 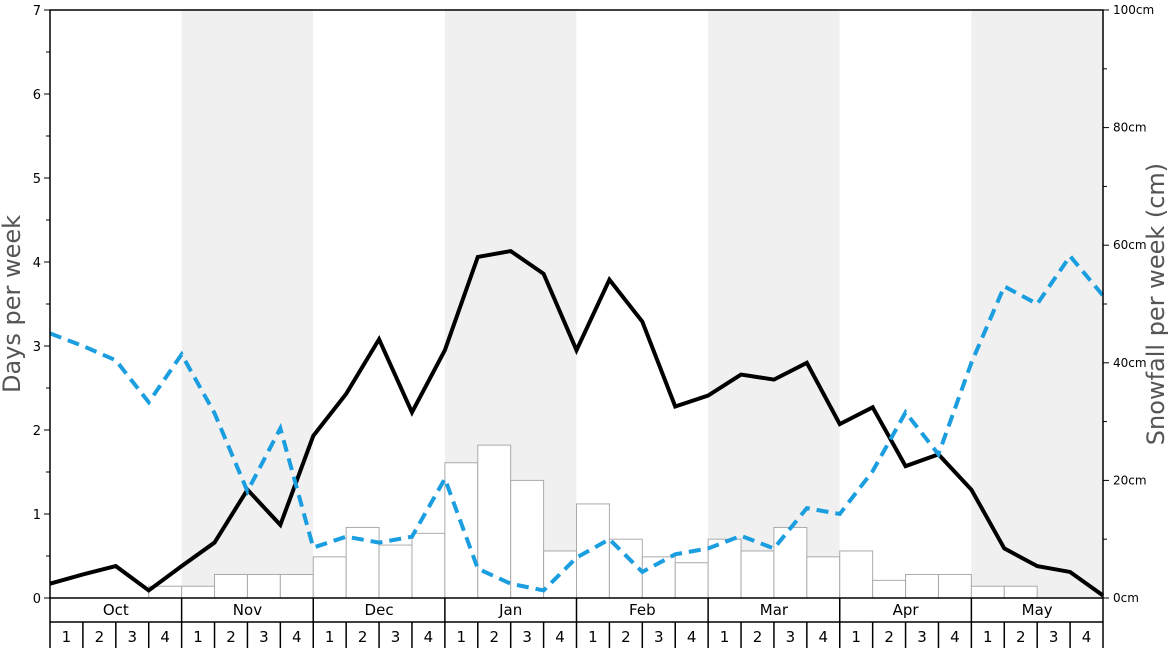 I want to click on left-tick-label: 3, so click(x=37, y=347).